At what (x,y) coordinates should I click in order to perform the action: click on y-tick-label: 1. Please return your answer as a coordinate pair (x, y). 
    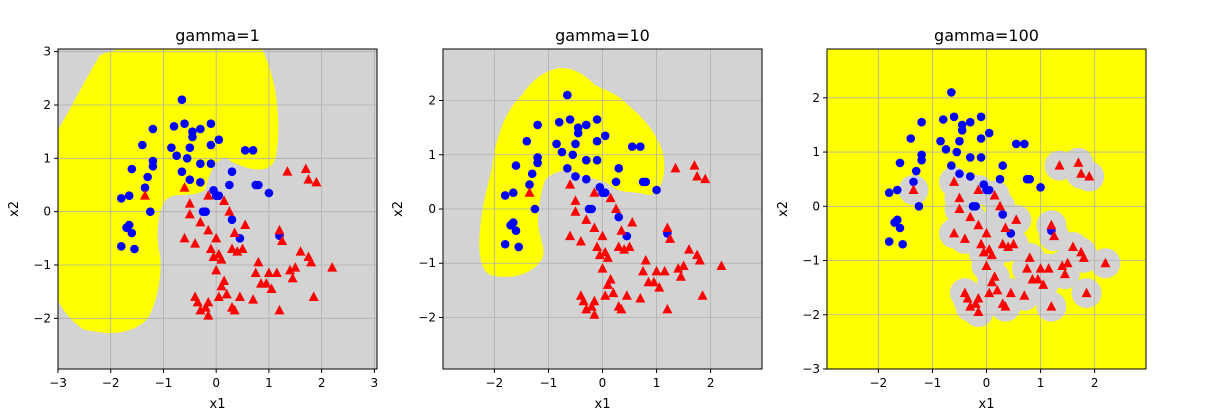
    Looking at the image, I should click on (432, 155).